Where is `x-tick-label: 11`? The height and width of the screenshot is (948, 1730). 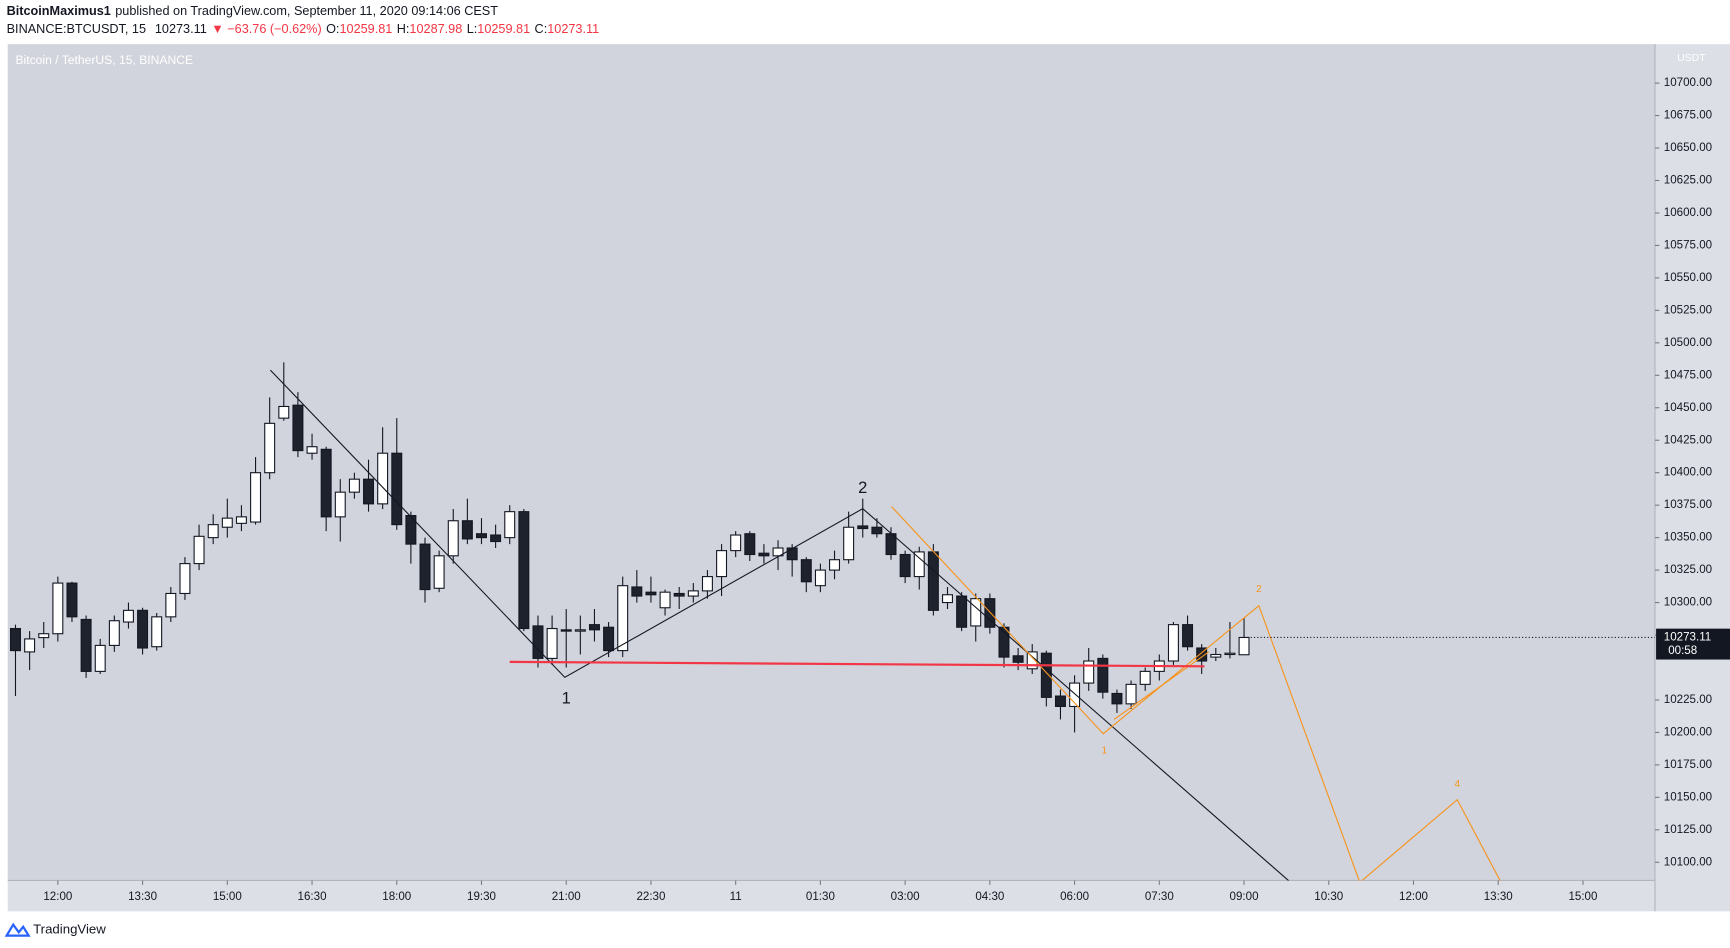 x-tick-label: 11 is located at coordinates (736, 897).